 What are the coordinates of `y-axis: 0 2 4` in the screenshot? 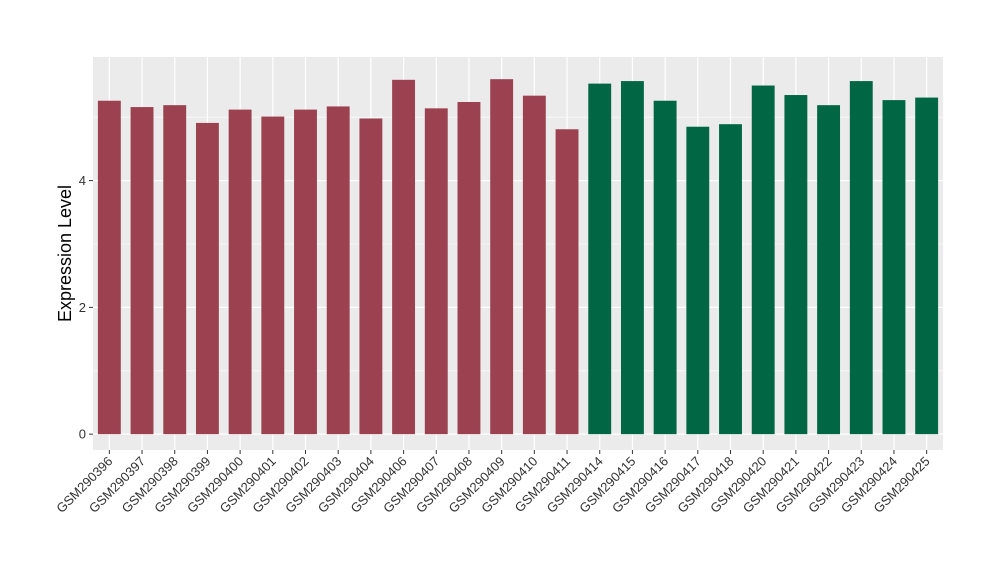 It's located at (86, 307).